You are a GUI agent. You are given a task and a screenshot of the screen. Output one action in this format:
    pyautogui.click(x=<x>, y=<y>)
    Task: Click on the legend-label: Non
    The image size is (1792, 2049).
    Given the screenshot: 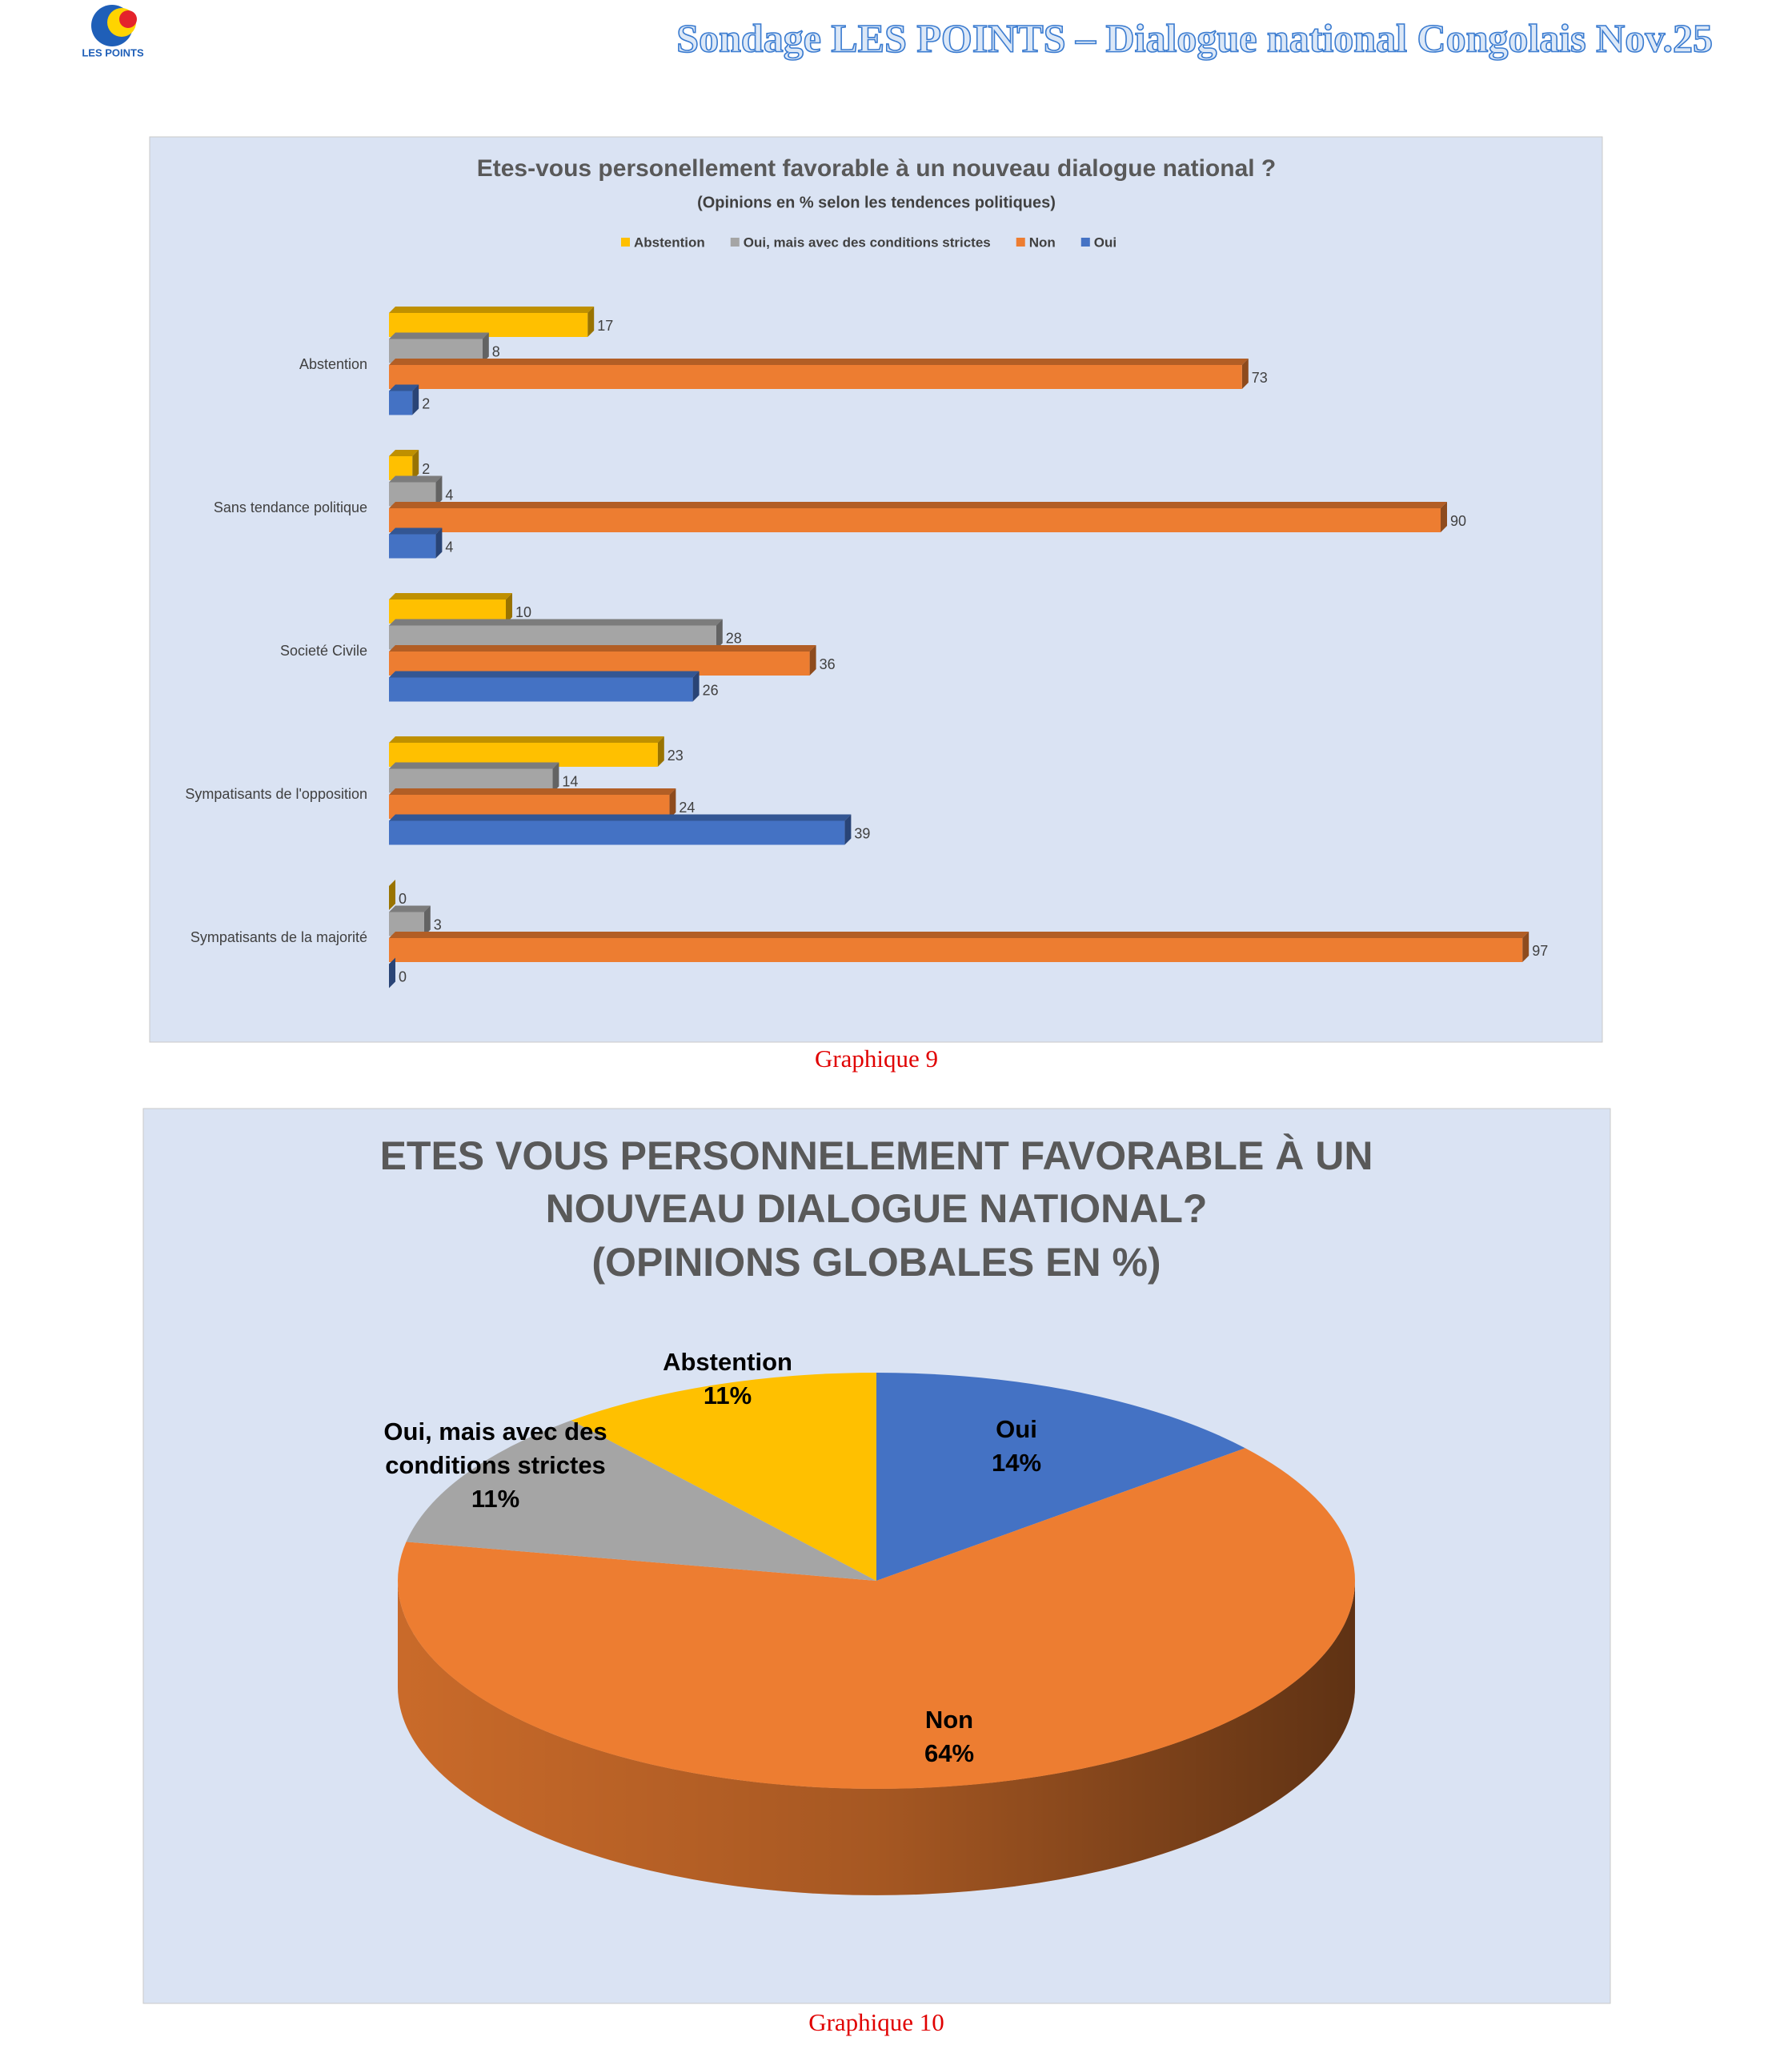 What is the action you would take?
    pyautogui.click(x=1042, y=242)
    